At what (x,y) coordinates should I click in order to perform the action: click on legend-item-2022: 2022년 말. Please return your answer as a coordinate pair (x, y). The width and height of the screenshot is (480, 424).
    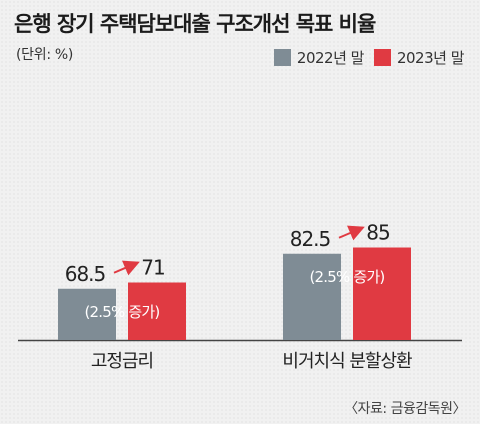
    Looking at the image, I should click on (319, 57).